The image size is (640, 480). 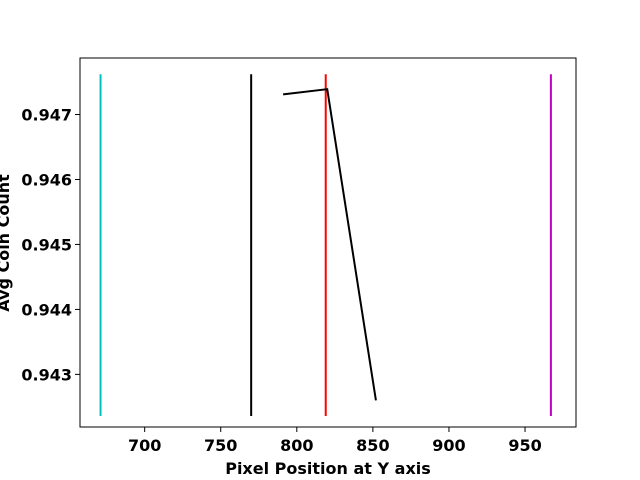 I want to click on x-axis: 700 750 800 850 900 950, so click(x=335, y=441).